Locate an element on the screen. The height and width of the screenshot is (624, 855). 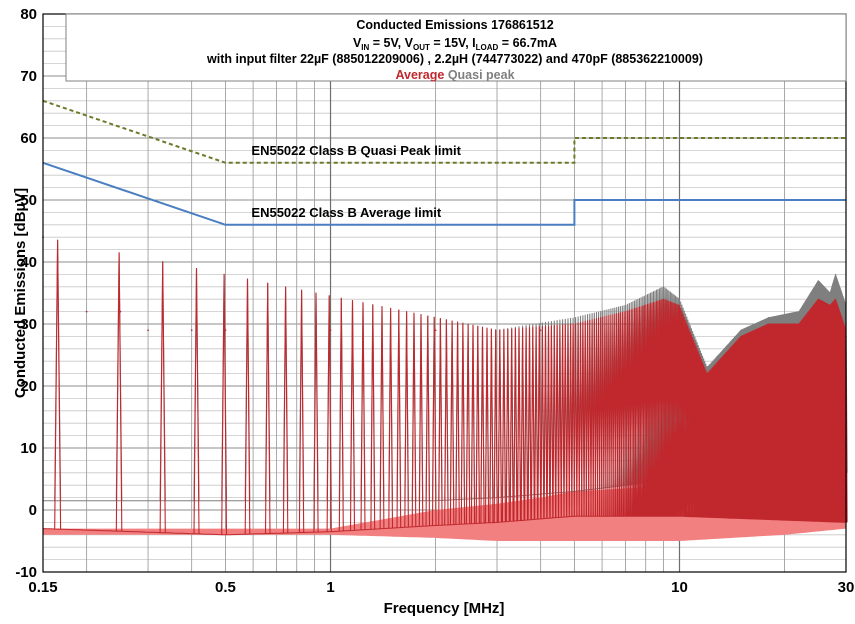
y-tick-label: 50 is located at coordinates (28, 200).